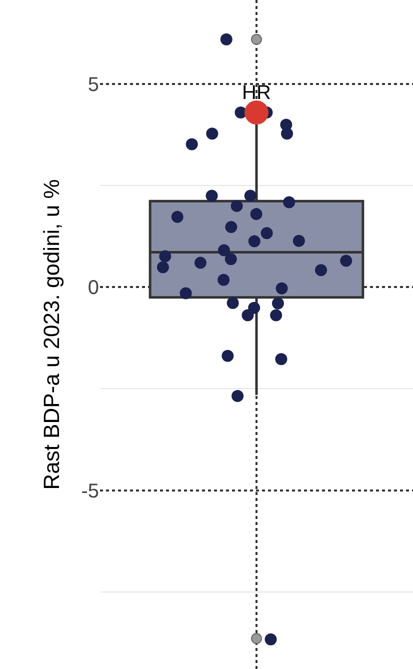 The image size is (413, 669). I want to click on y-tick-label: 5, so click(93, 85).